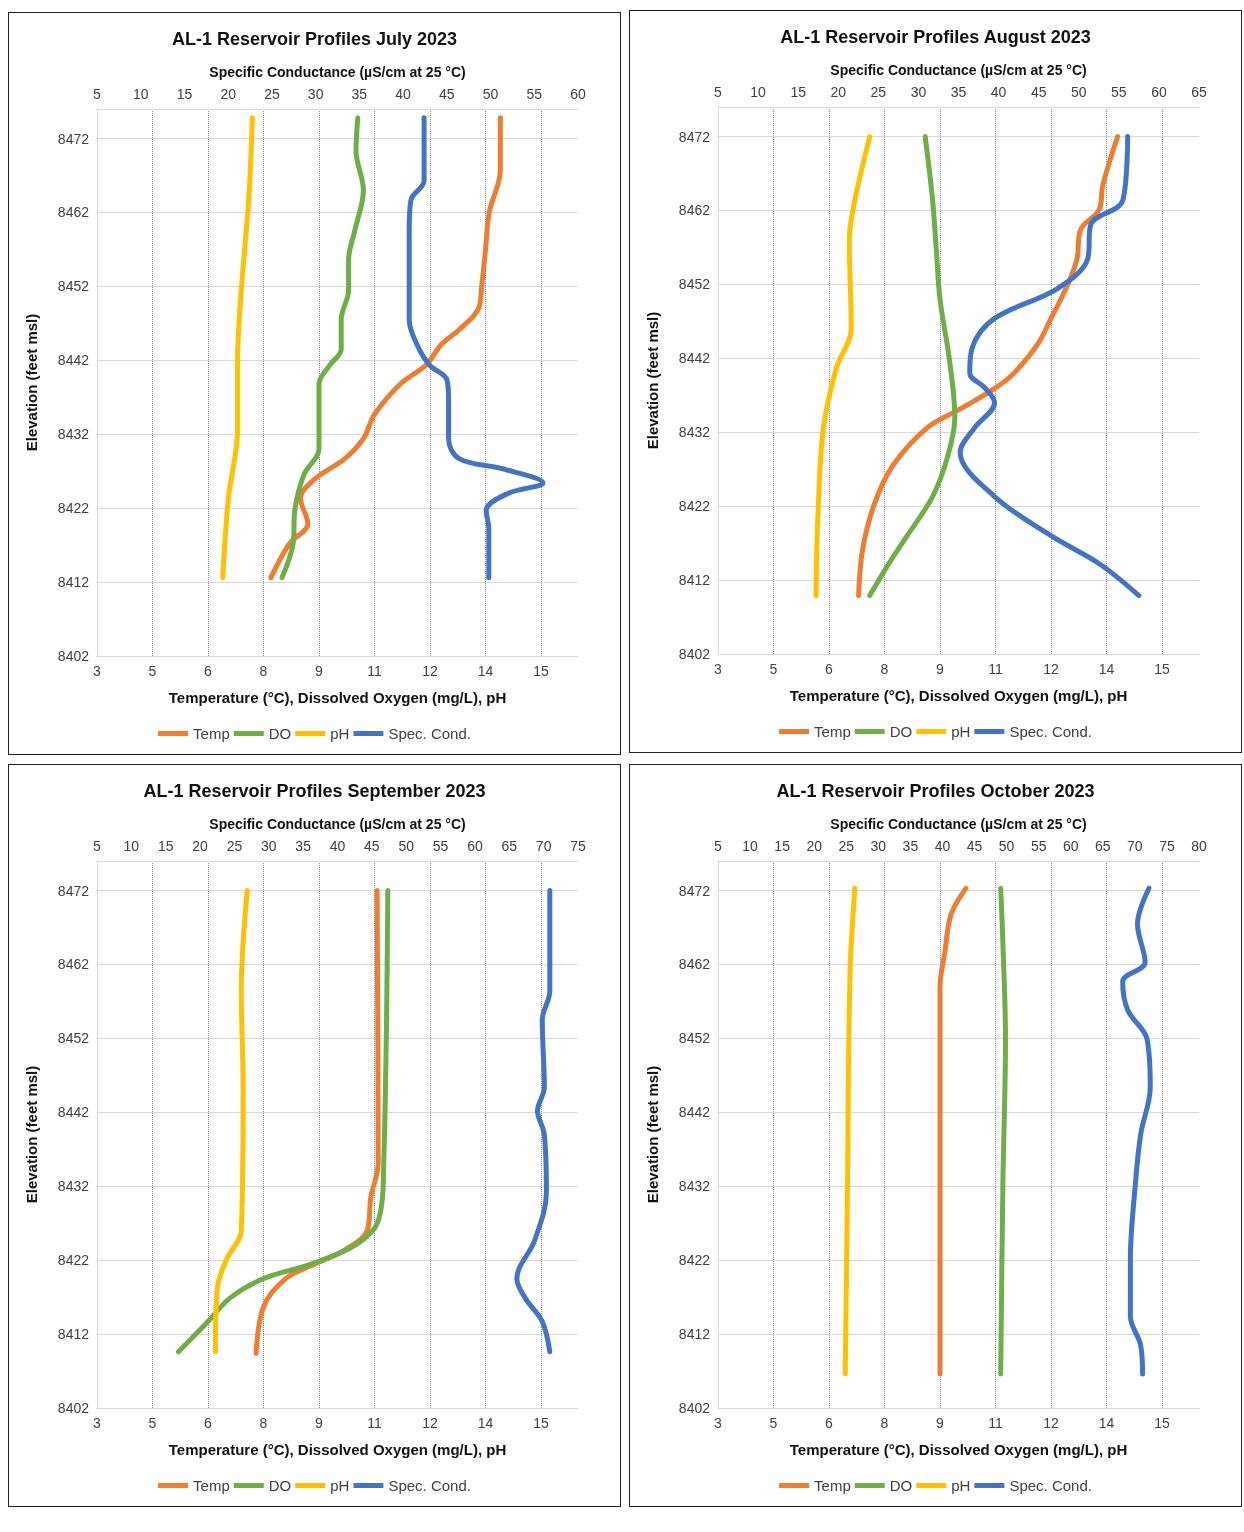 The width and height of the screenshot is (1244, 1532). What do you see at coordinates (490, 94) in the screenshot?
I see `x2-tick-label: 50` at bounding box center [490, 94].